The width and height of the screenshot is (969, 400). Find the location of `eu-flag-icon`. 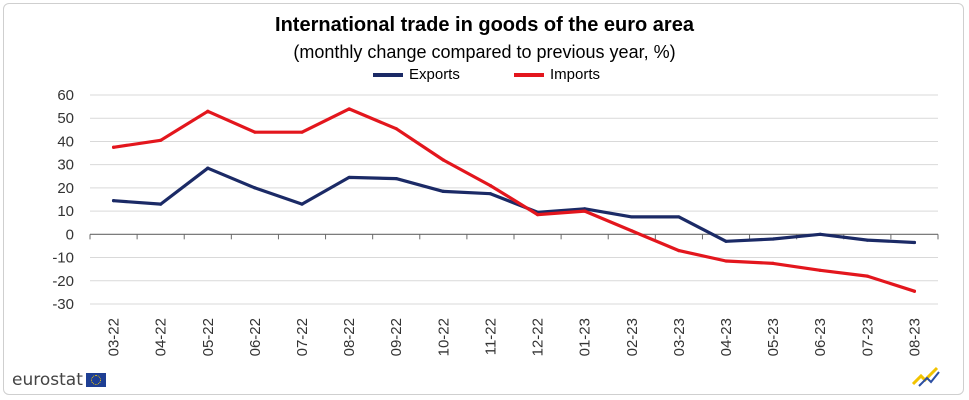

eu-flag-icon is located at coordinates (95, 380).